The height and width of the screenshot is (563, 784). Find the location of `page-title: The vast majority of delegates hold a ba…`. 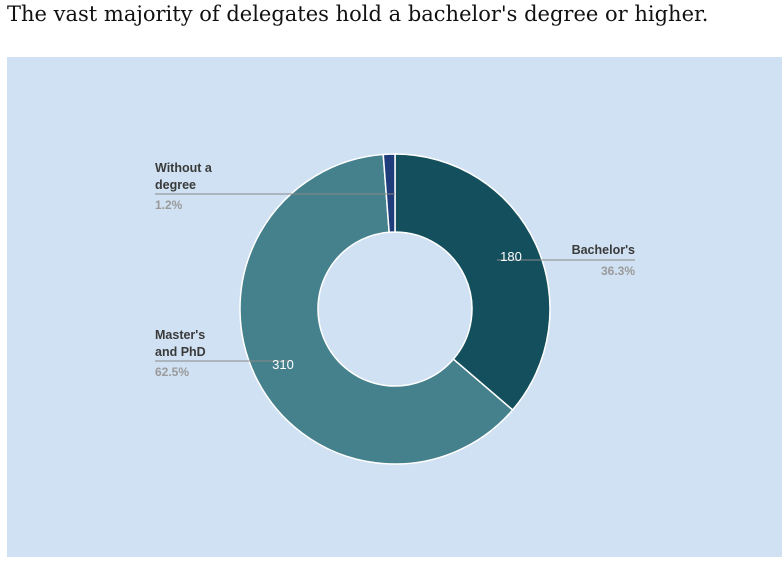

page-title: The vast majority of delegates hold a ba… is located at coordinates (358, 14).